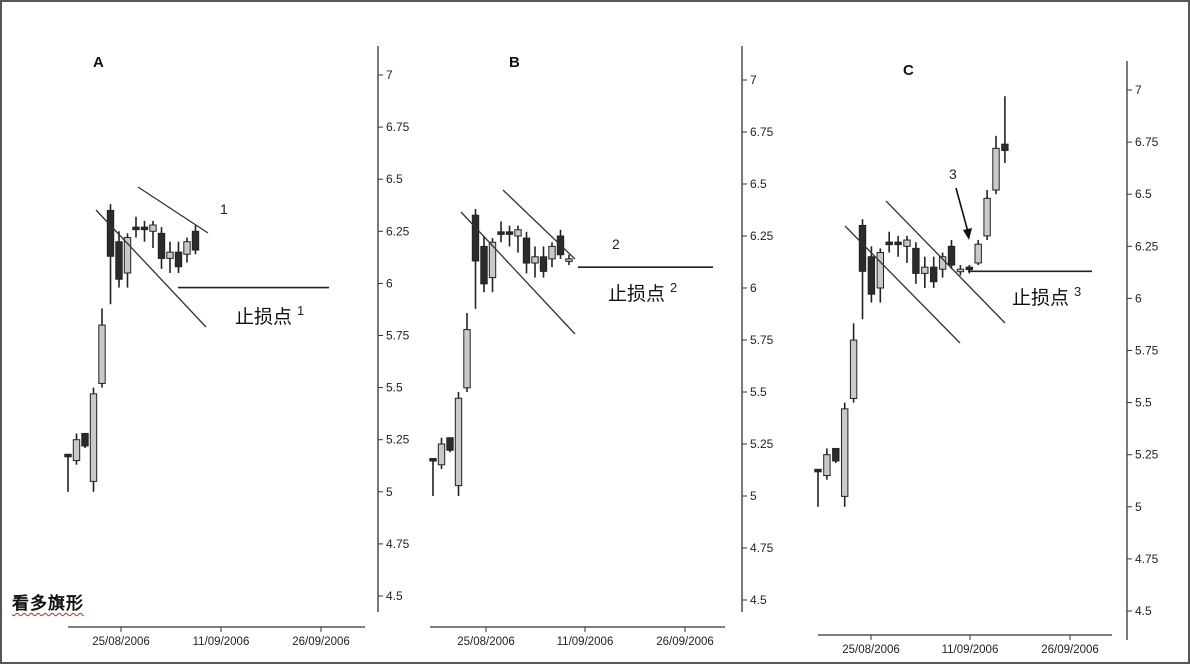 The image size is (1190, 664). Describe the element at coordinates (967, 234) in the screenshot. I see `callout-arrow-head` at that location.